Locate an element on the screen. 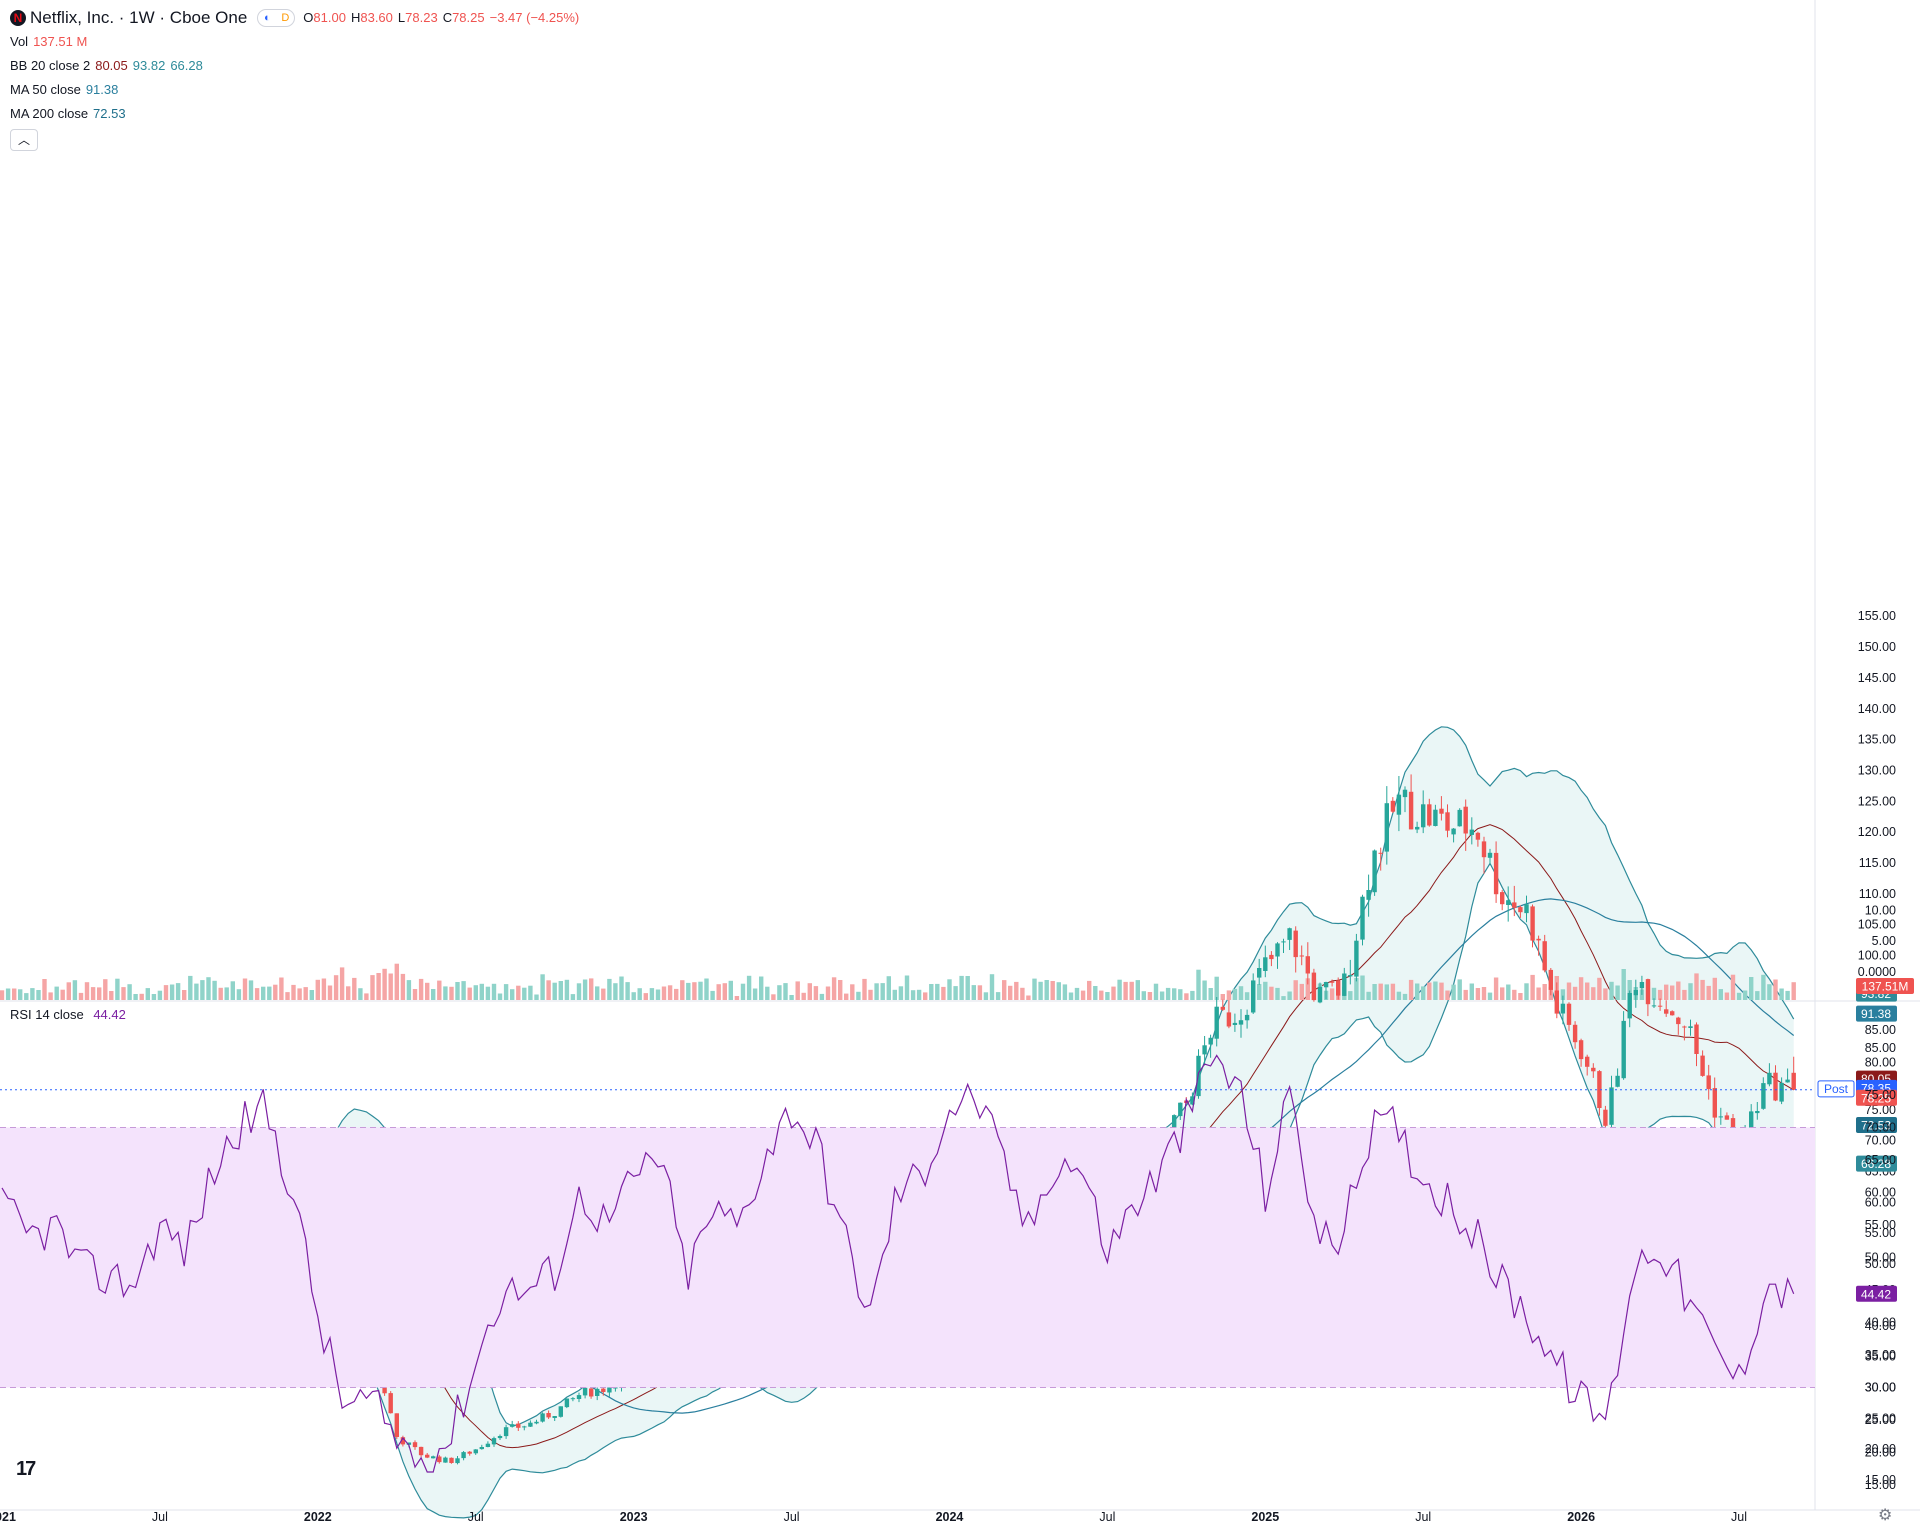 This screenshot has height=1530, width=1920. ohlc-high-value: 83.60 is located at coordinates (376, 17).